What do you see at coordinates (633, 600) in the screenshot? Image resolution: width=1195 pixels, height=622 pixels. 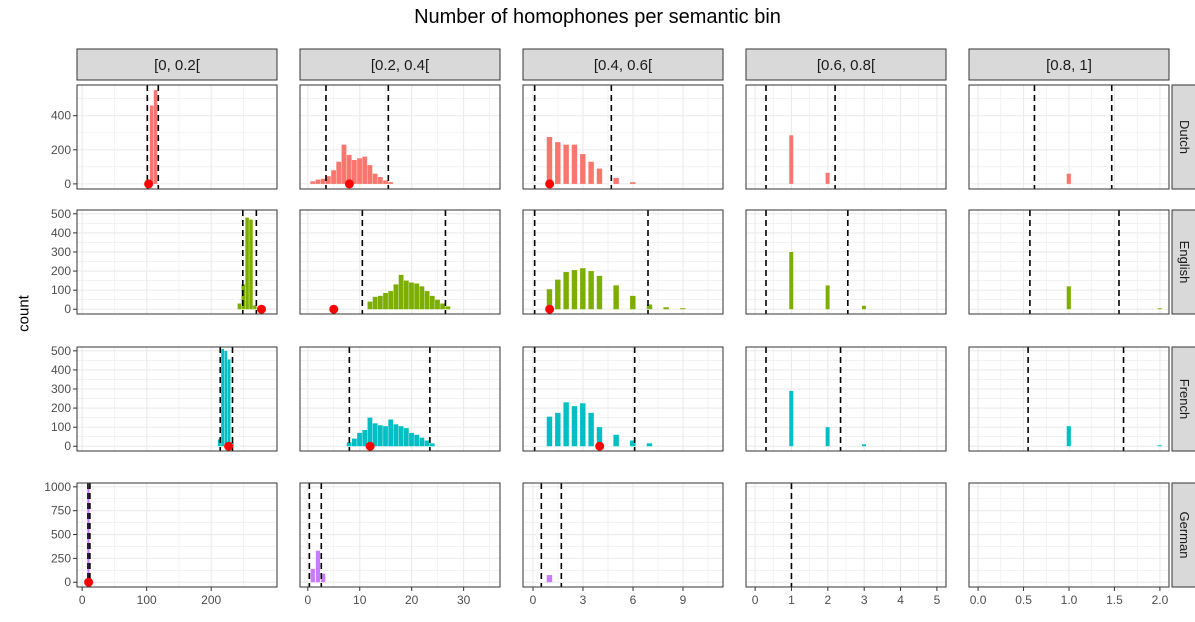 I see `x-tick-label: 6` at bounding box center [633, 600].